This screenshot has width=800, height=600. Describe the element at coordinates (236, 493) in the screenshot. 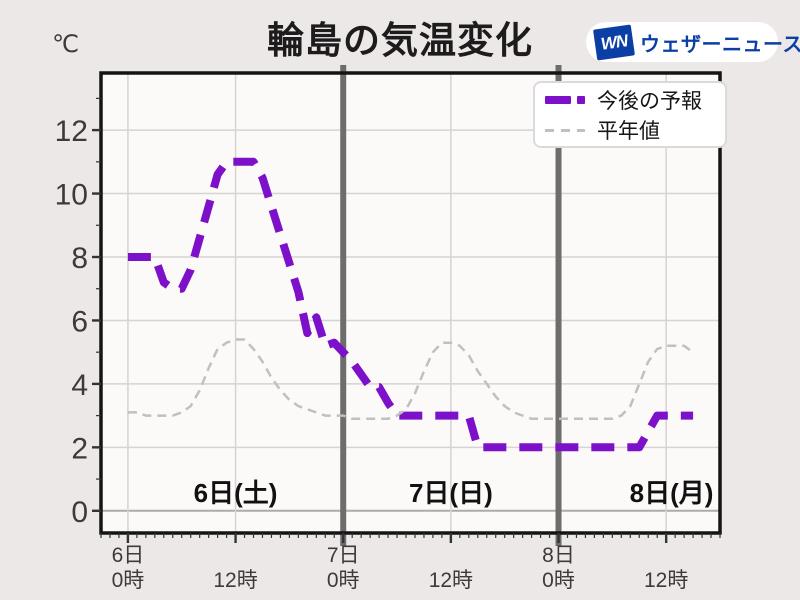

I see `day-label: 6日(土)` at that location.